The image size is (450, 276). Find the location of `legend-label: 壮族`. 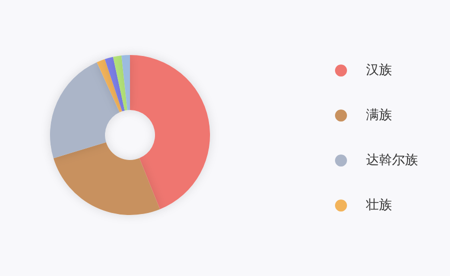

legend-label: 壮族 is located at coordinates (378, 205).